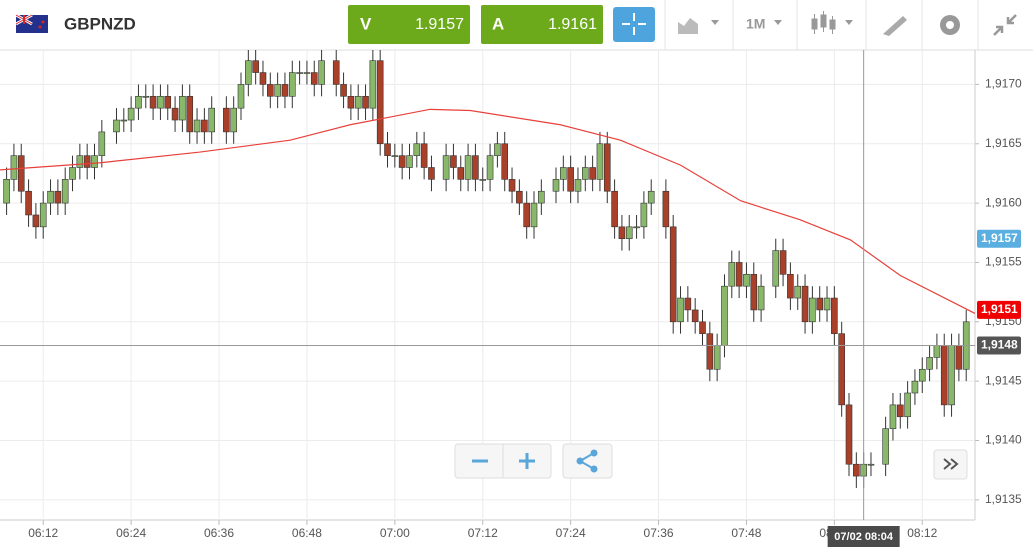 The width and height of the screenshot is (1033, 554). I want to click on timeframe-caret, so click(778, 22).